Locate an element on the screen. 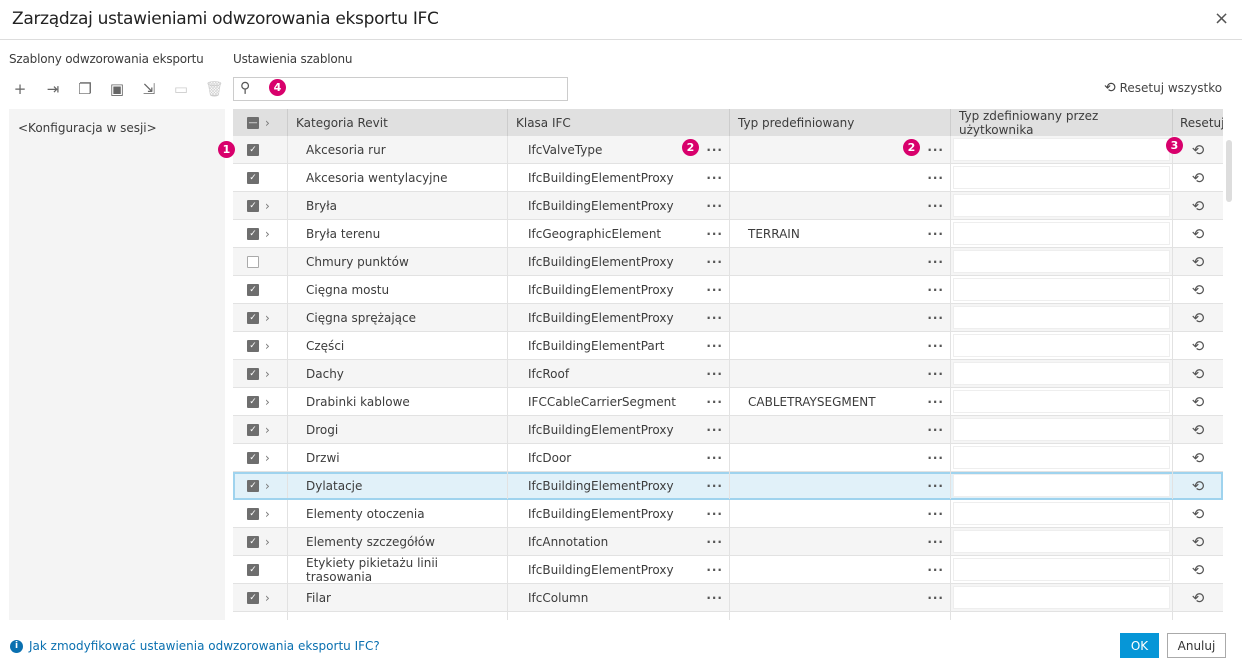  plus-icon: + is located at coordinates (20, 89).